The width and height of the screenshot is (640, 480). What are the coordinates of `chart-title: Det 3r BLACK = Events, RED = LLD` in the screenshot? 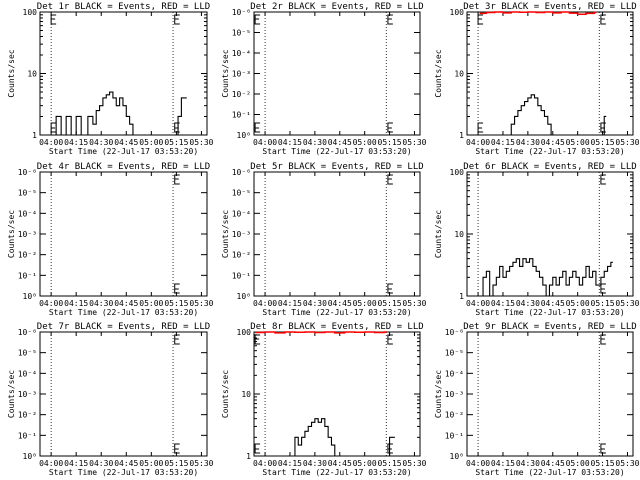 It's located at (549, 7).